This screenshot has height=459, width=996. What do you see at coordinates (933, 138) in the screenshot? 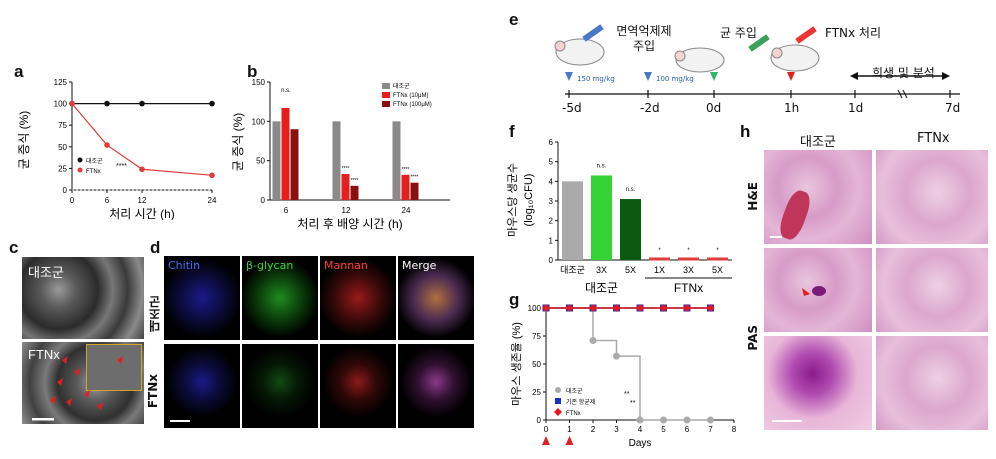
I see `histology-col-ftnx: FTNx` at bounding box center [933, 138].